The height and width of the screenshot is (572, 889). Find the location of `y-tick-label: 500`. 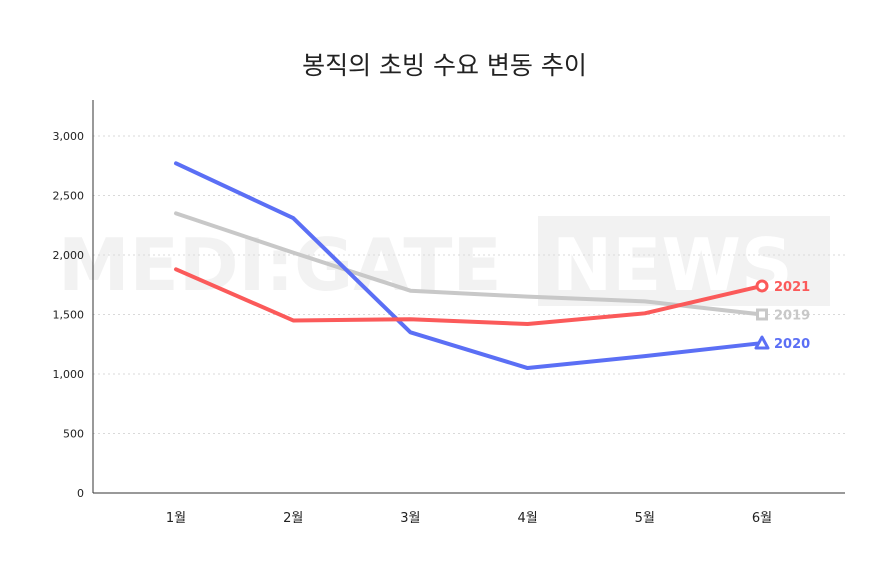

y-tick-label: 500 is located at coordinates (73, 434).